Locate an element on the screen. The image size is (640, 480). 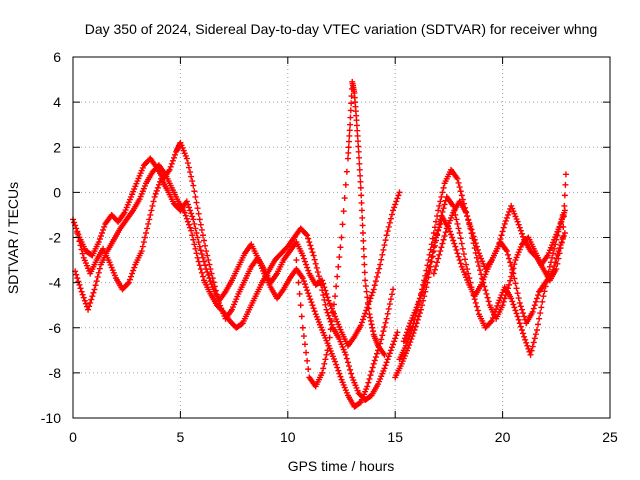
y-axis-label: SDTVAR / TECUs is located at coordinates (13, 238).